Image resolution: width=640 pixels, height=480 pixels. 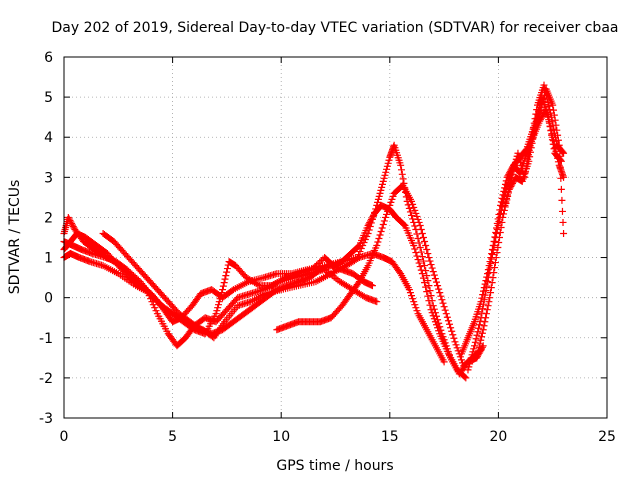 What do you see at coordinates (281, 437) in the screenshot?
I see `x-tick-label: 10` at bounding box center [281, 437].